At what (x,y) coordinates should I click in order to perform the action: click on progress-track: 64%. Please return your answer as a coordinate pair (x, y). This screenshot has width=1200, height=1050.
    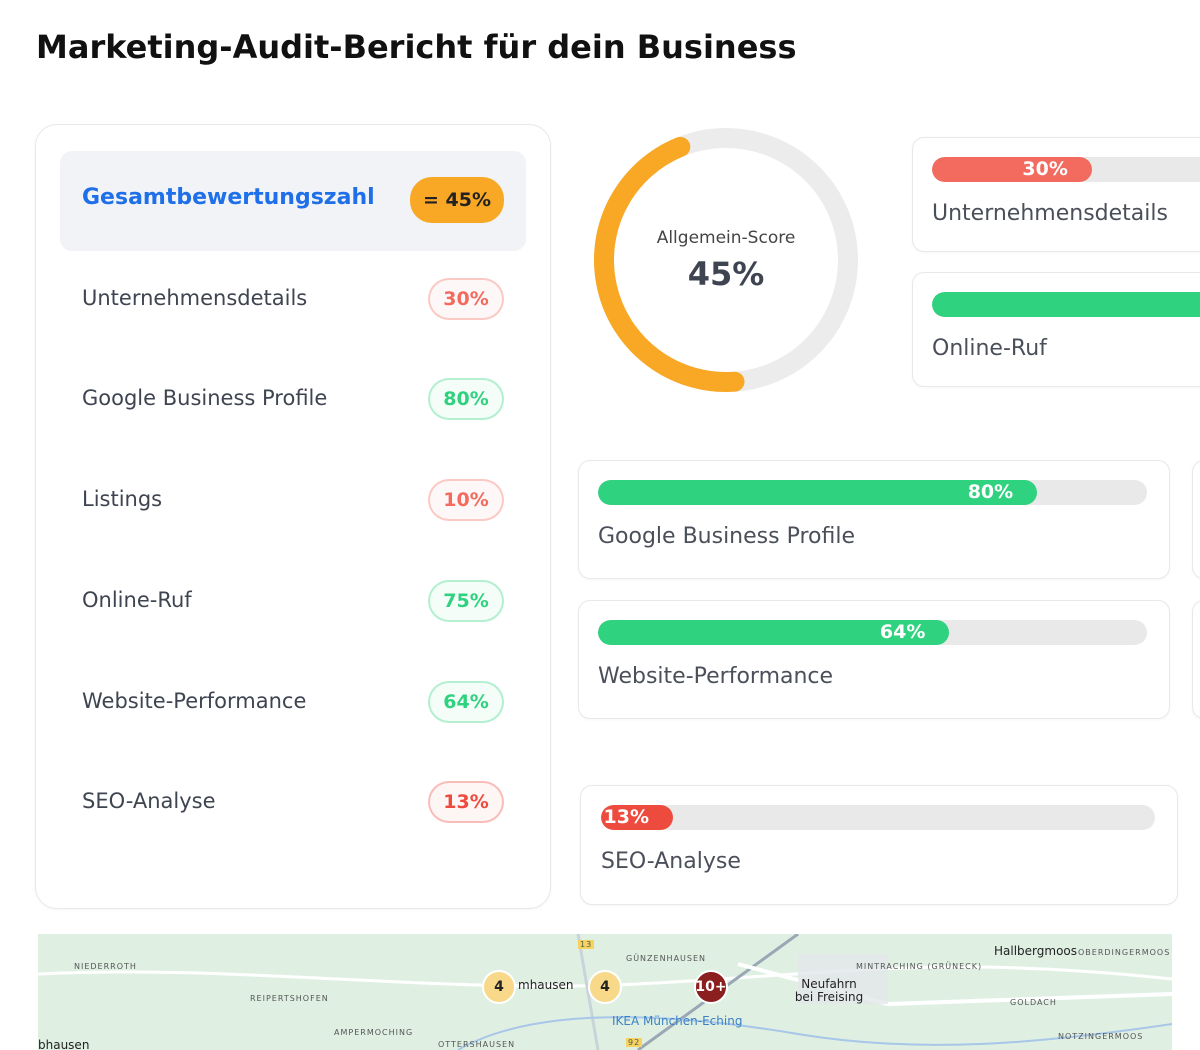
    Looking at the image, I should click on (872, 632).